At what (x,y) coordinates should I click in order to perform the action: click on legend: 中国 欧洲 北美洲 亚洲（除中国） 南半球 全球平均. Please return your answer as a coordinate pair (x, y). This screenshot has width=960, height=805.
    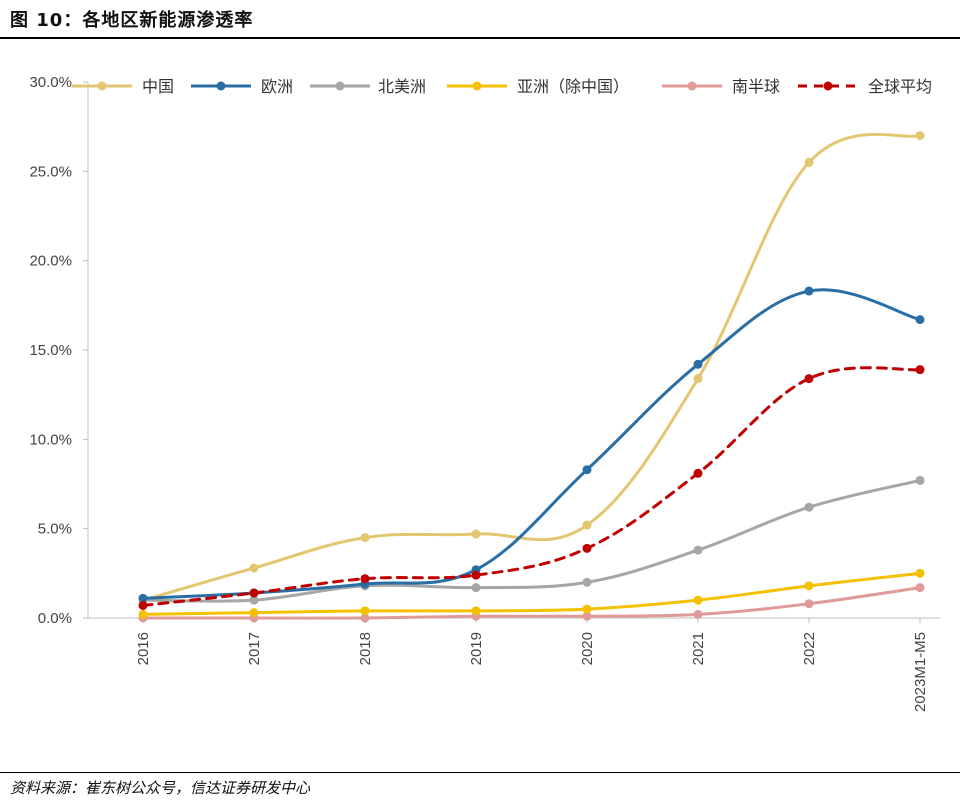
    Looking at the image, I should click on (502, 86).